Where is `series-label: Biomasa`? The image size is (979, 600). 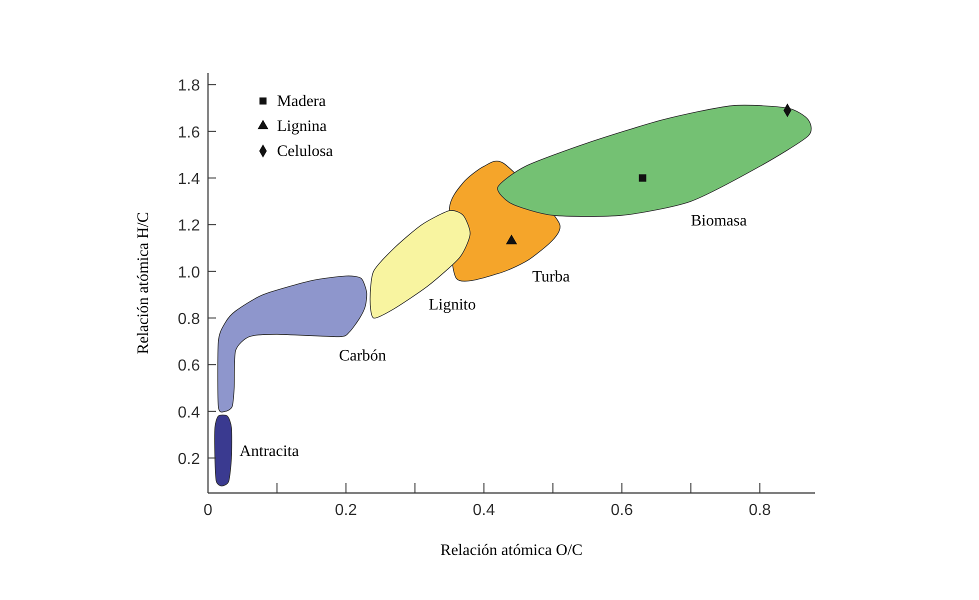
series-label: Biomasa is located at coordinates (718, 221).